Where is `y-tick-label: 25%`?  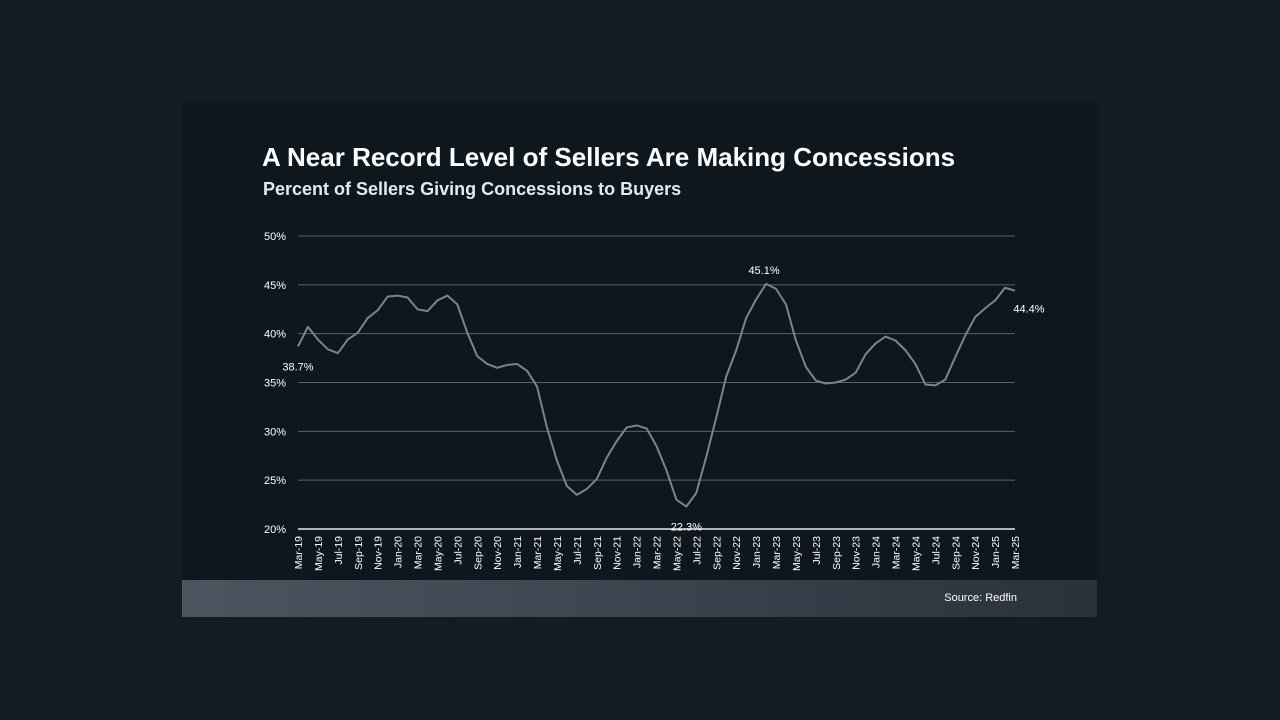
y-tick-label: 25% is located at coordinates (275, 481).